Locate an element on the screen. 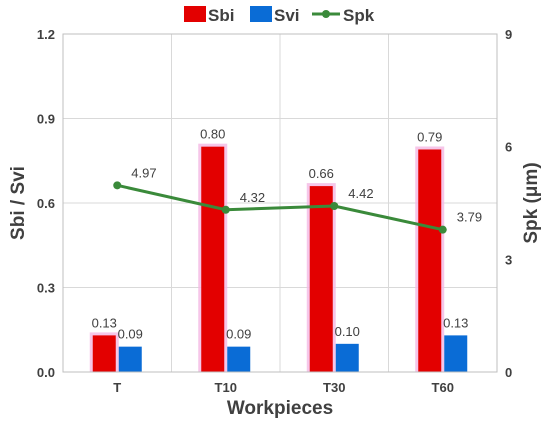 Image resolution: width=550 pixels, height=423 pixels. y-tick-label: 0.0 is located at coordinates (46, 372).